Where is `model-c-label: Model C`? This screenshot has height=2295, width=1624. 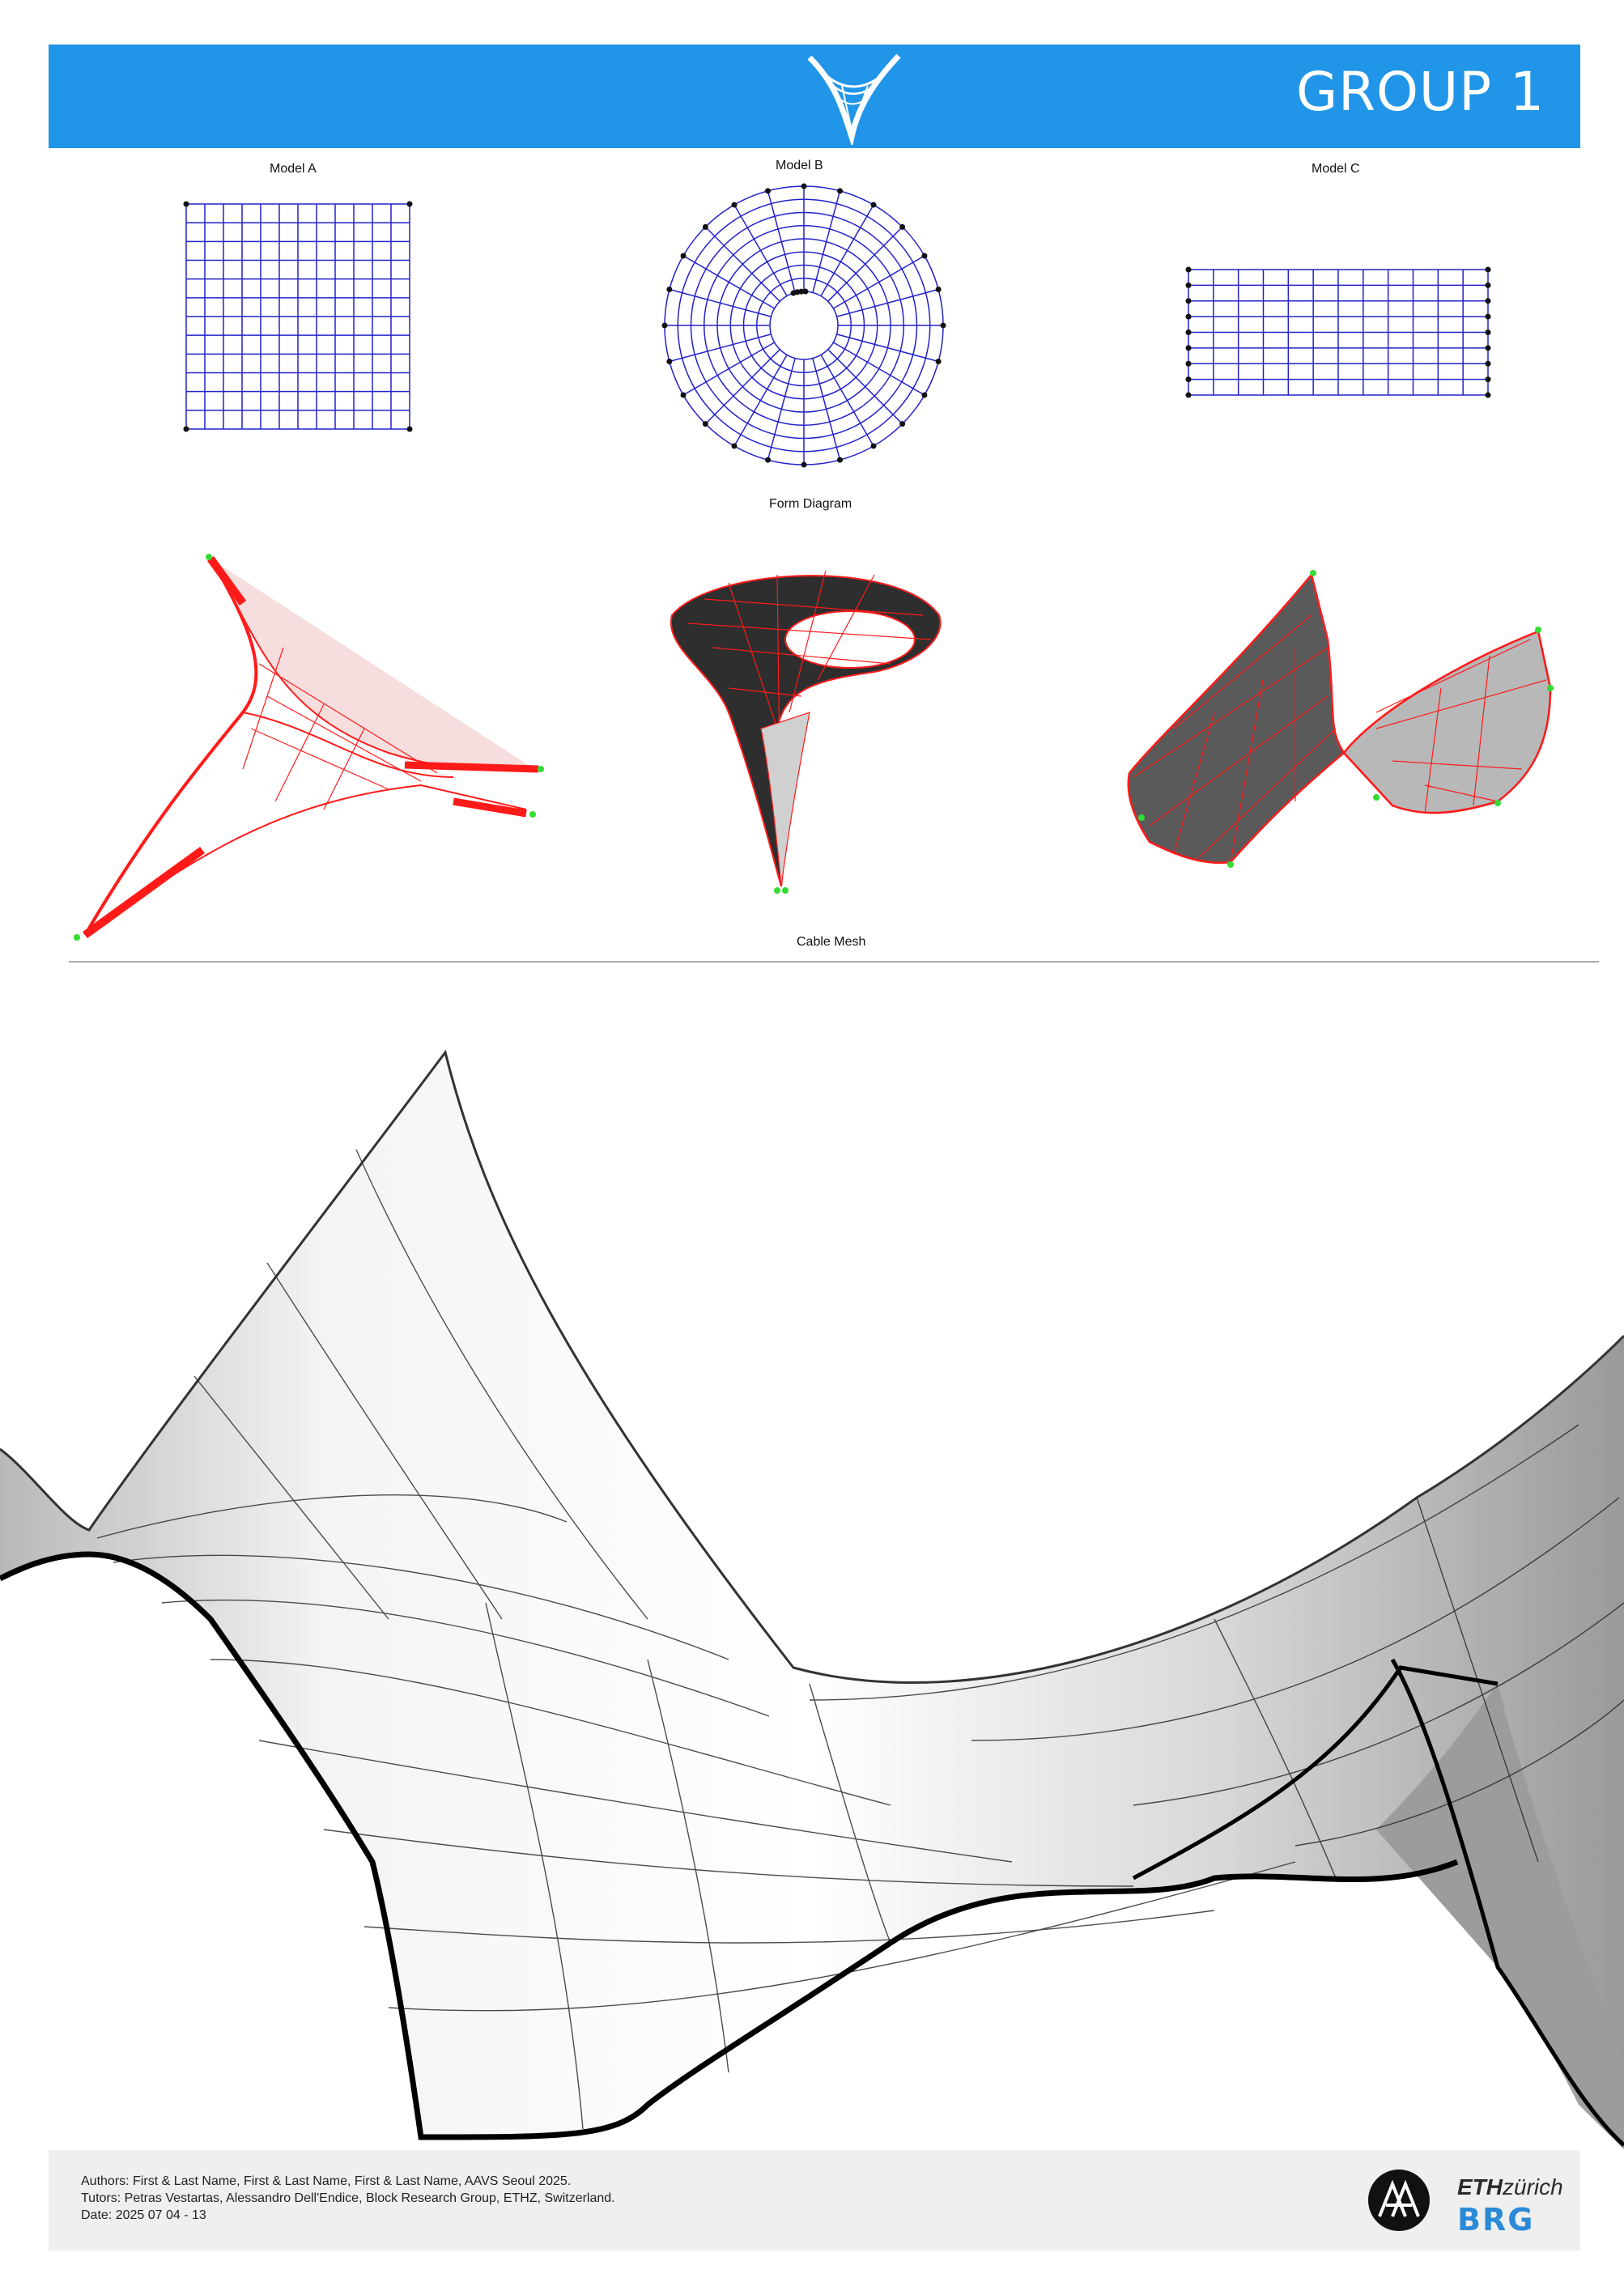
model-c-label: Model C is located at coordinates (1336, 169).